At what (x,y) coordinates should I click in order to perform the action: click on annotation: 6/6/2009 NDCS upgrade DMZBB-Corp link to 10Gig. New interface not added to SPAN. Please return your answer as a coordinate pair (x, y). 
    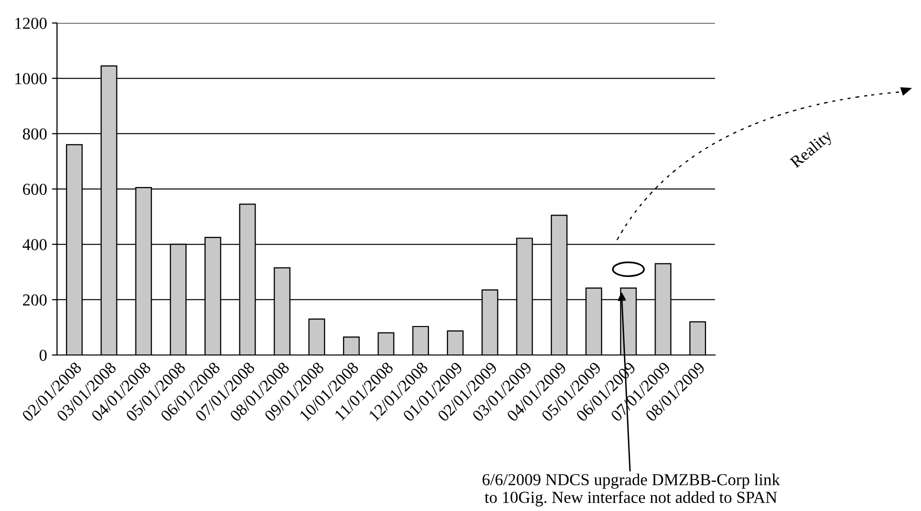
    Looking at the image, I should click on (631, 490).